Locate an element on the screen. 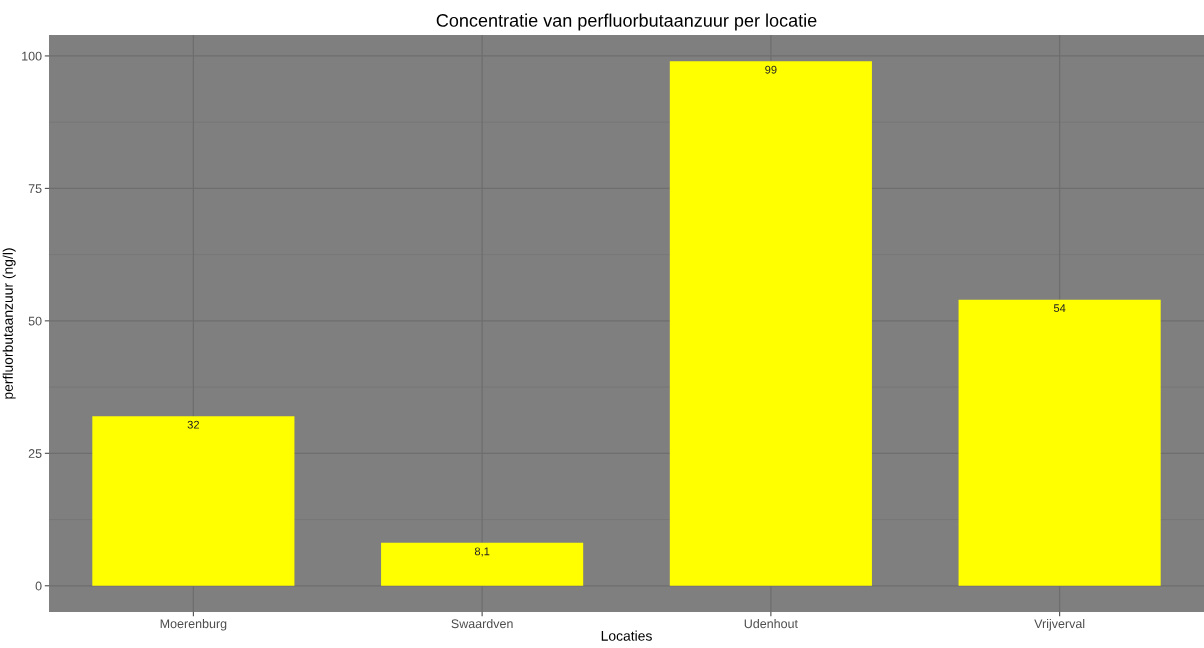 This screenshot has width=1204, height=648. y-tick-label: 25 is located at coordinates (35, 453).